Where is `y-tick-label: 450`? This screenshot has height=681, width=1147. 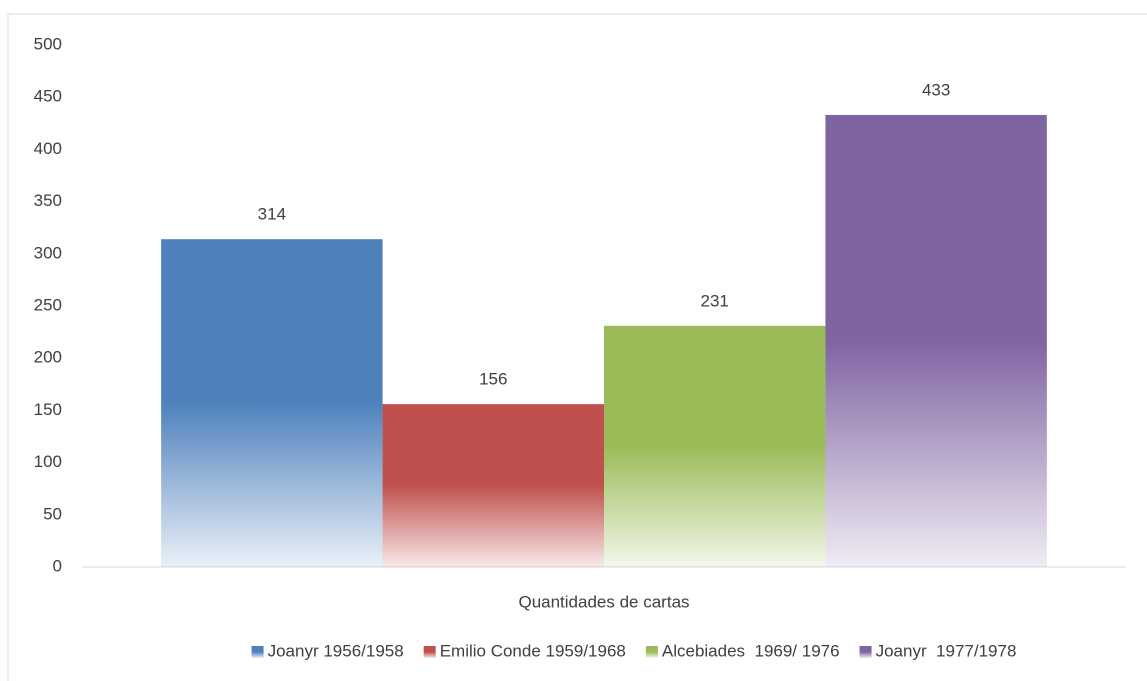
y-tick-label: 450 is located at coordinates (48, 96).